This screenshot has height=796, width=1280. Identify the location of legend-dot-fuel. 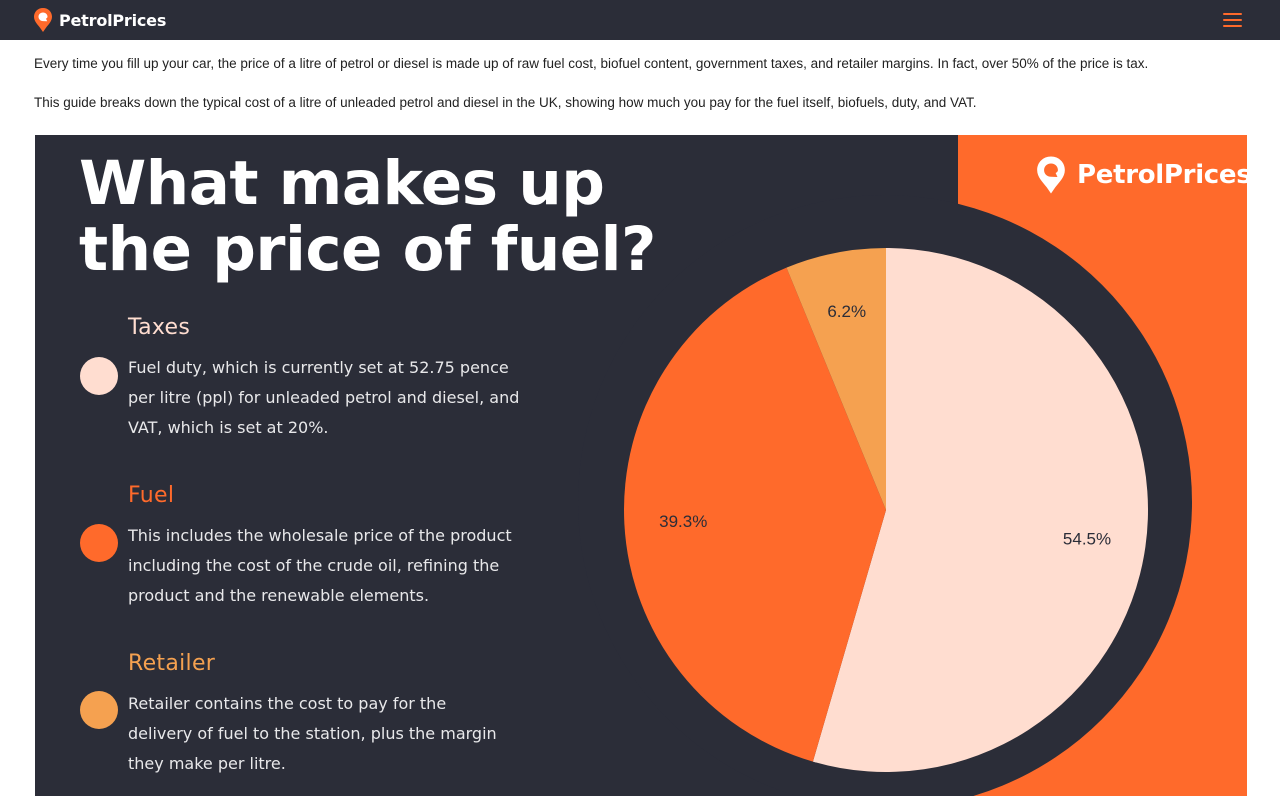
(99, 543).